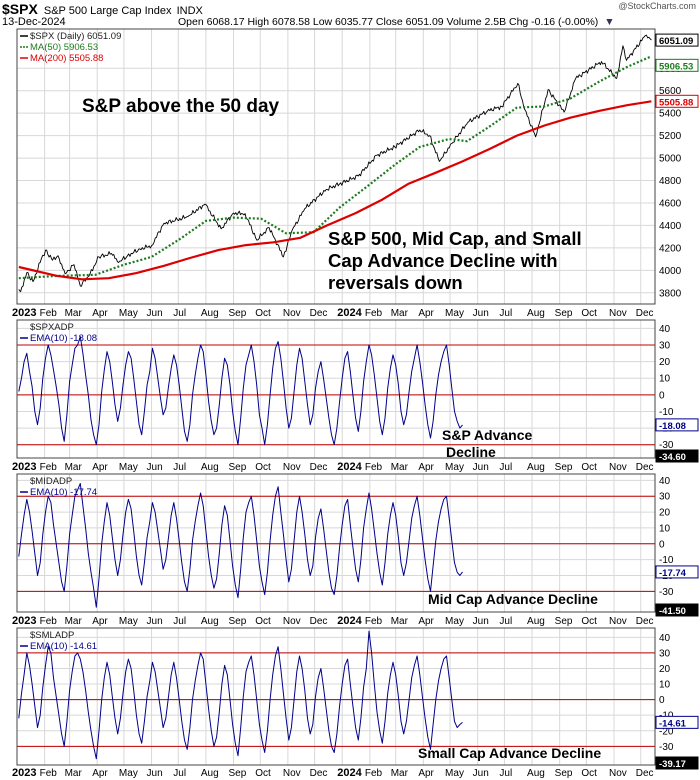 This screenshot has height=780, width=700. What do you see at coordinates (66, 58) in the screenshot?
I see `legend-entry: MA(200) 5505.88` at bounding box center [66, 58].